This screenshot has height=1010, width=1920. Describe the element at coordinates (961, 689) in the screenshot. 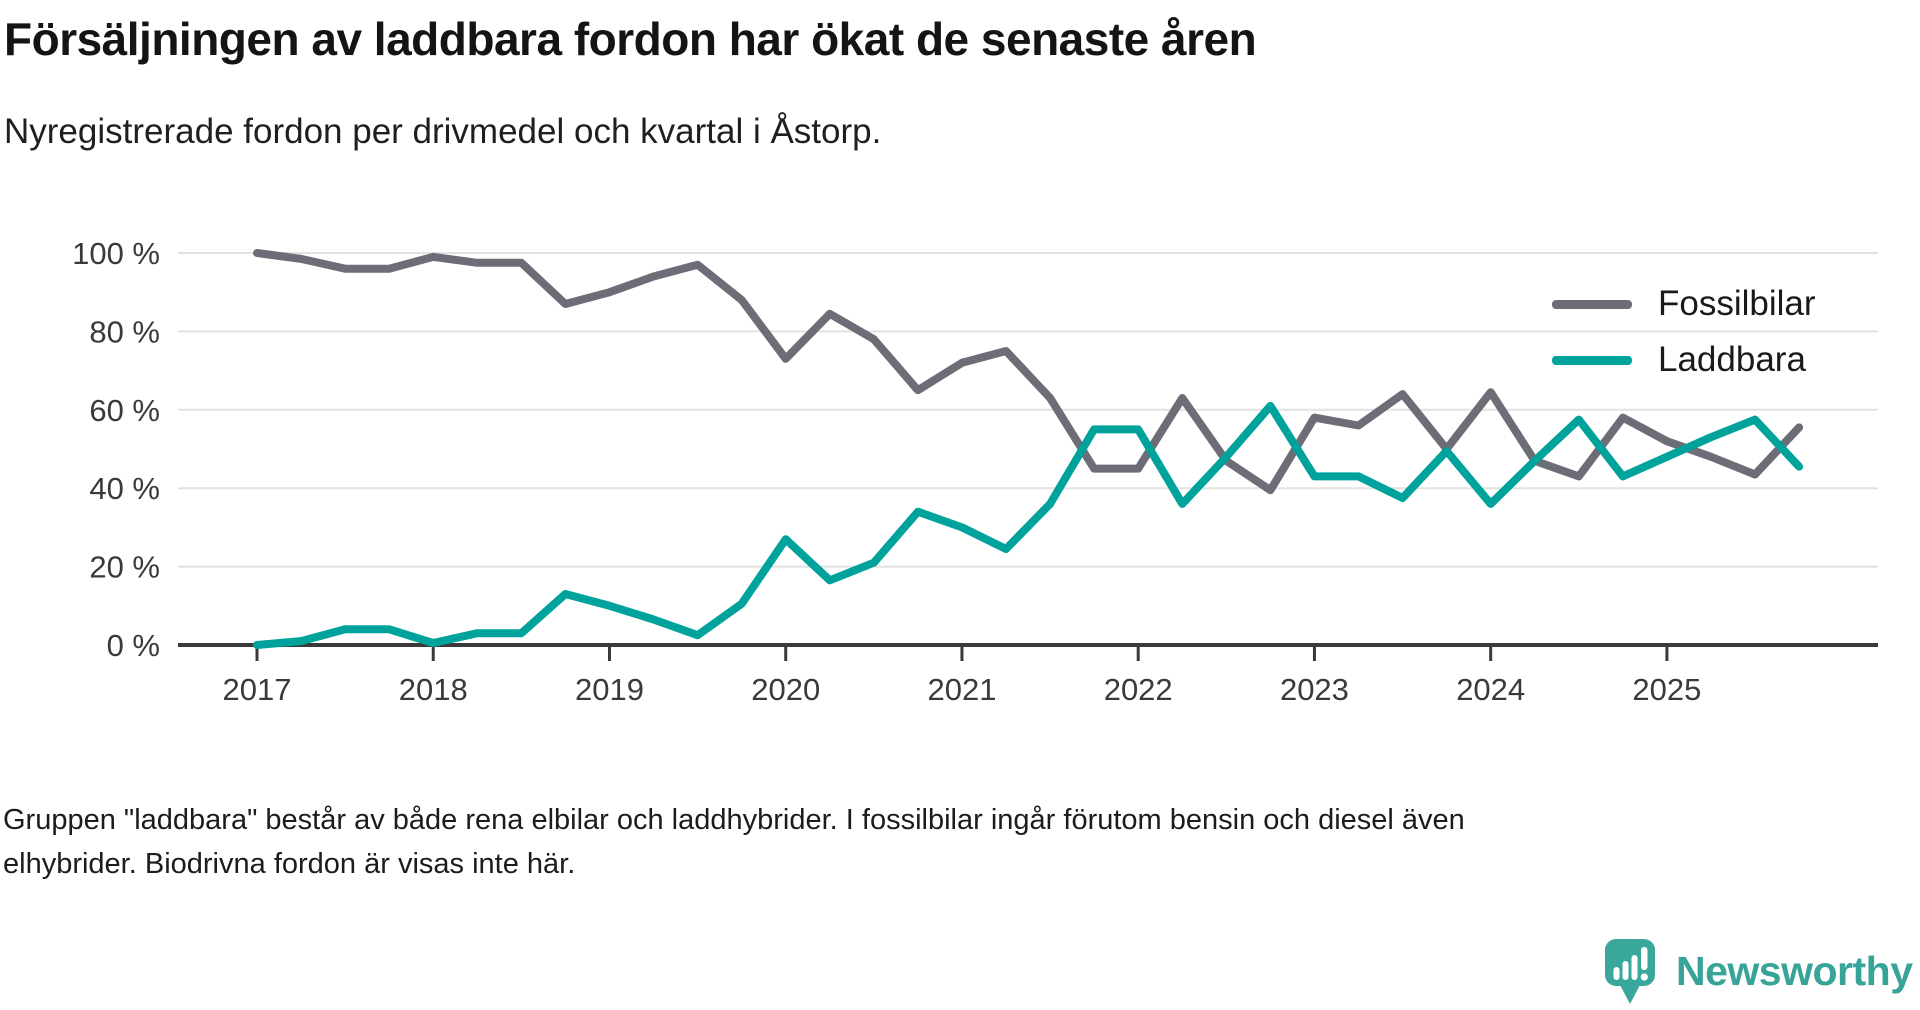

I see `x-axis-label: 2021` at that location.